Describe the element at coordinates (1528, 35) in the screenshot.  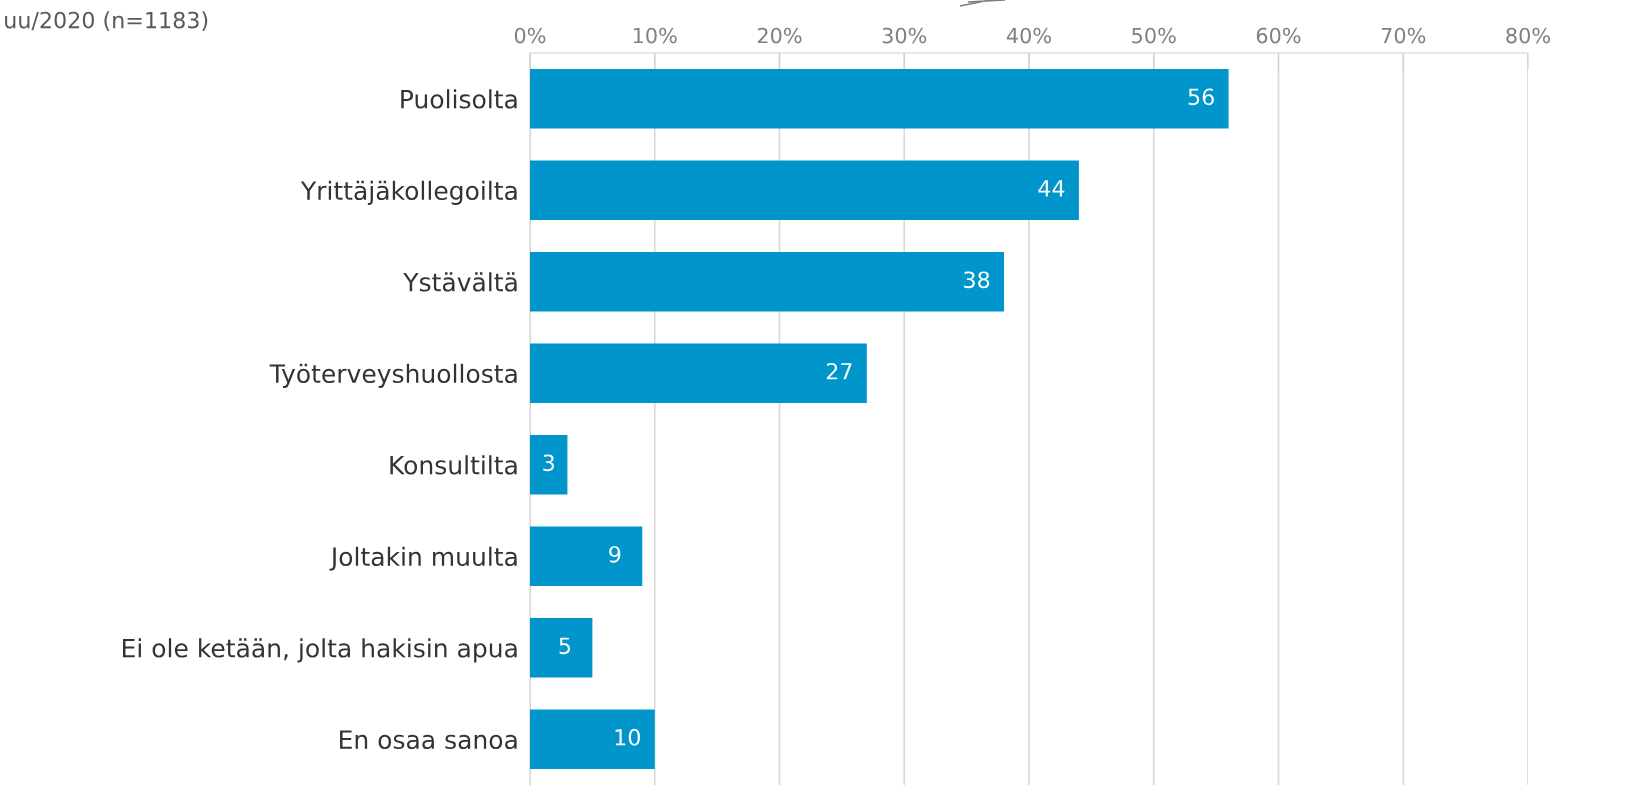
I see `x-tick-label: 80%` at that location.